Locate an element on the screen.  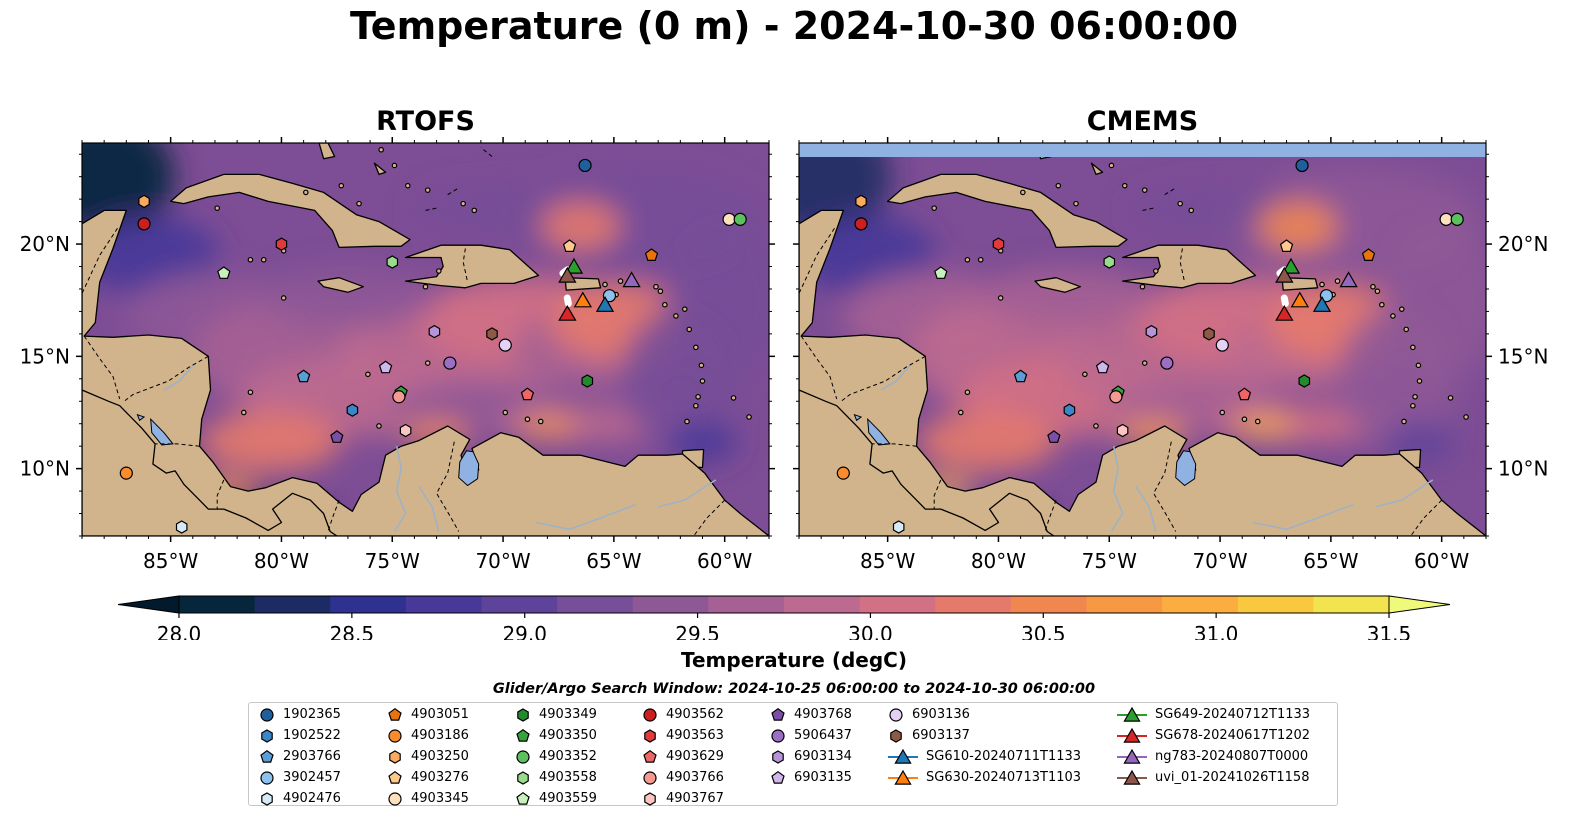
circle-marker-icon is located at coordinates (267, 777).